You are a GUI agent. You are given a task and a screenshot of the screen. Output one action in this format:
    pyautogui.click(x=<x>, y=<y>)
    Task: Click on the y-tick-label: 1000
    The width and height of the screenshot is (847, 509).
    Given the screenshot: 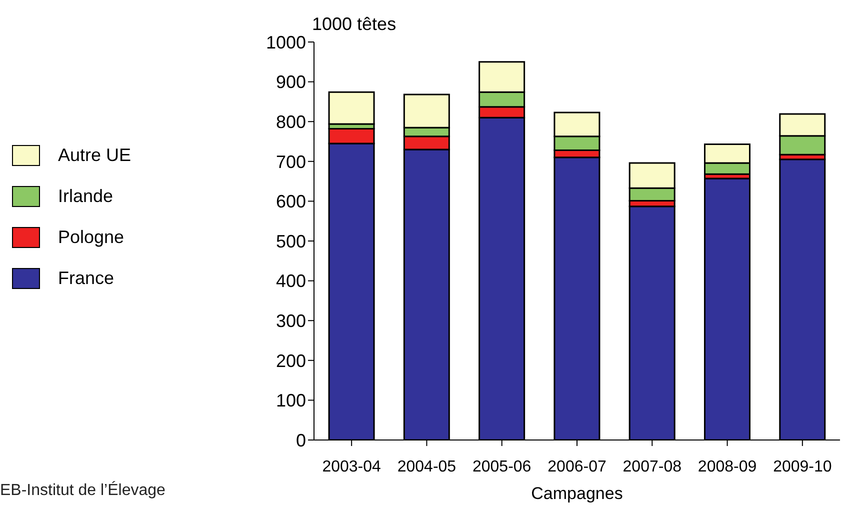 What is the action you would take?
    pyautogui.click(x=286, y=42)
    